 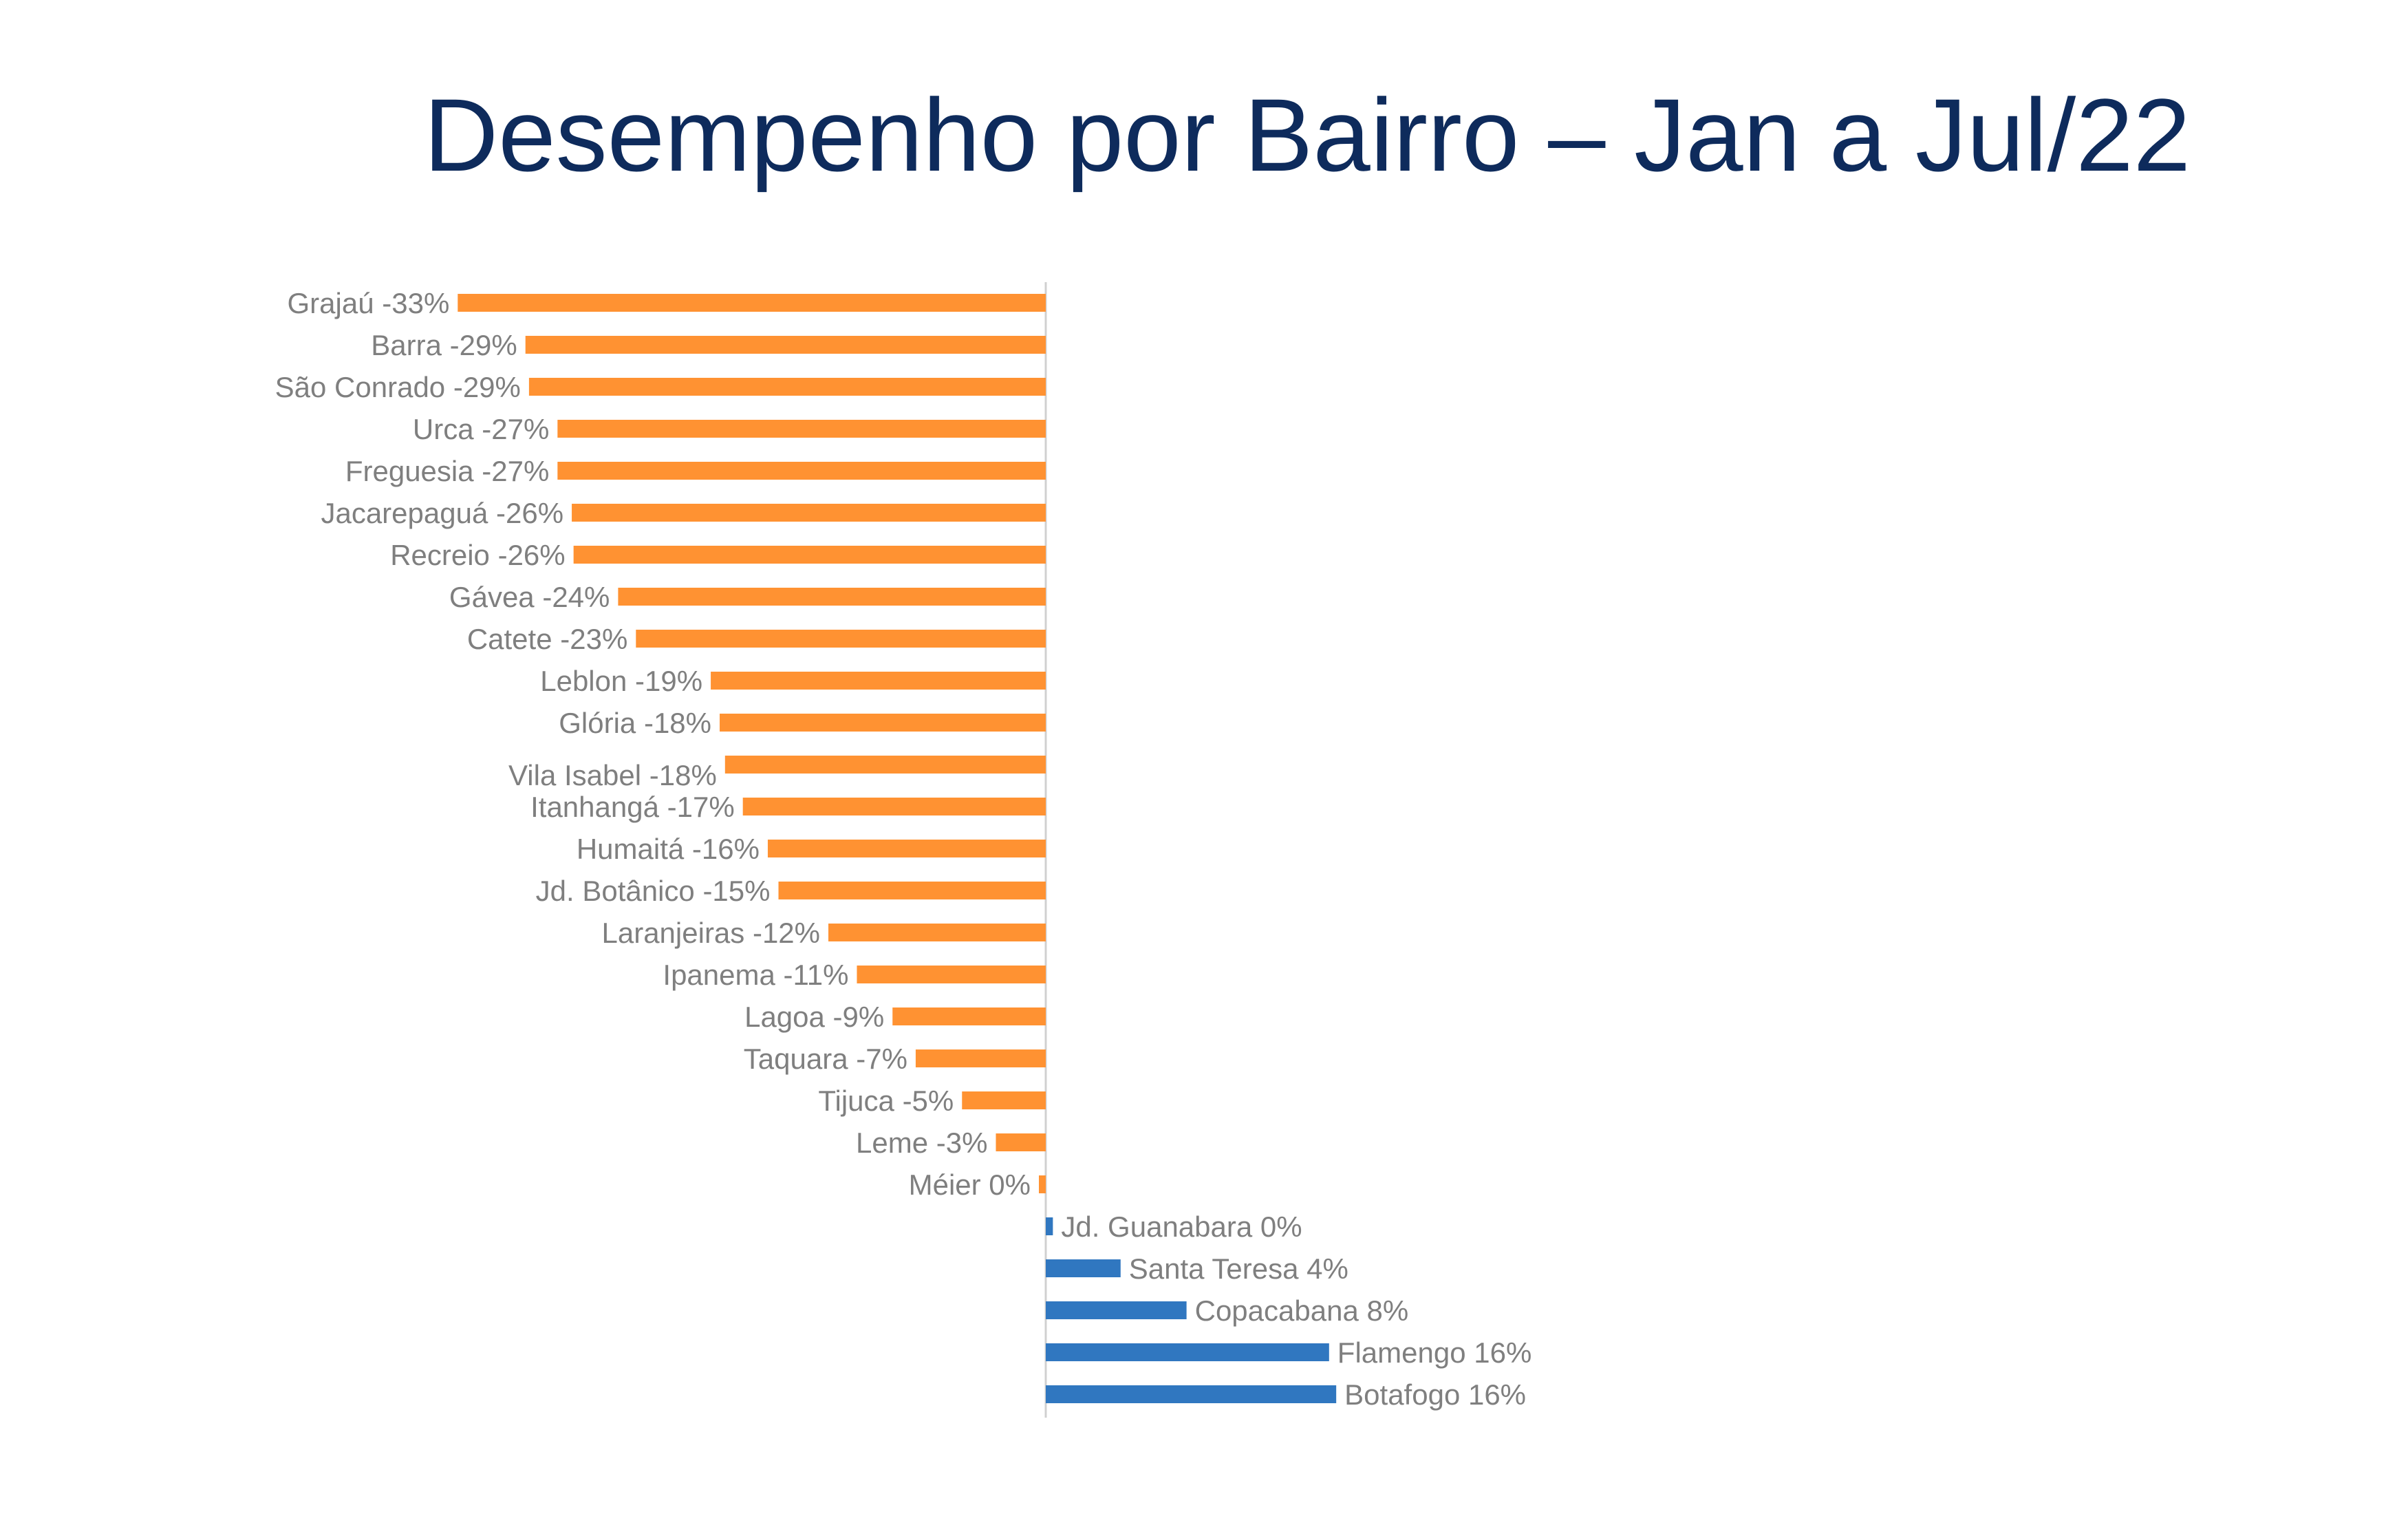 I want to click on chart-title: Desempenho por Bairro – Jan a Jul/22, so click(x=1307, y=135).